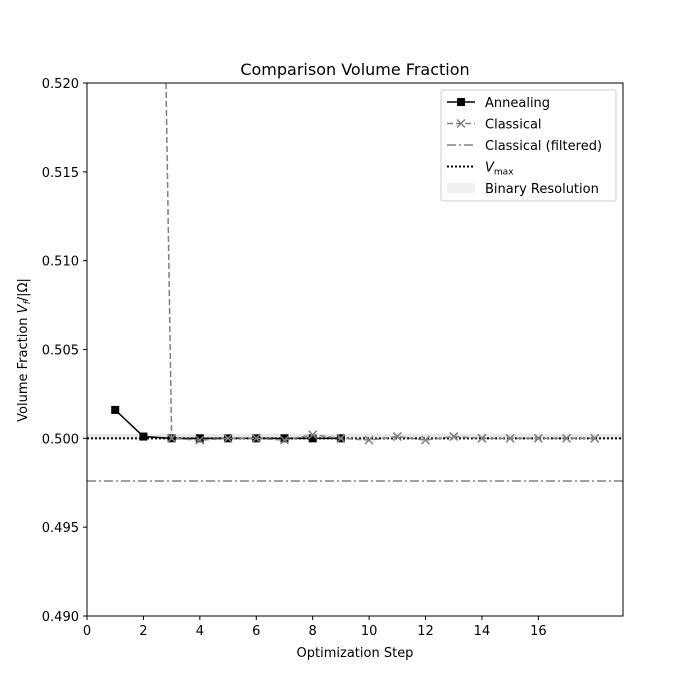  What do you see at coordinates (60, 262) in the screenshot?
I see `y-tick-label: 0.510` at bounding box center [60, 262].